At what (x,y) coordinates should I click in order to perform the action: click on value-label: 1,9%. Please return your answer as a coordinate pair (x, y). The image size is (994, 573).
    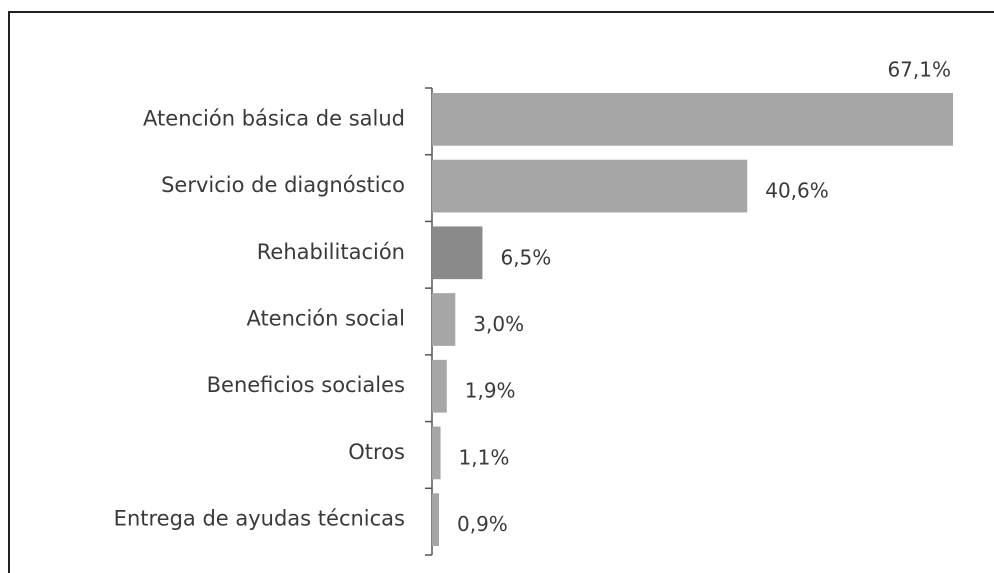
    Looking at the image, I should click on (490, 391).